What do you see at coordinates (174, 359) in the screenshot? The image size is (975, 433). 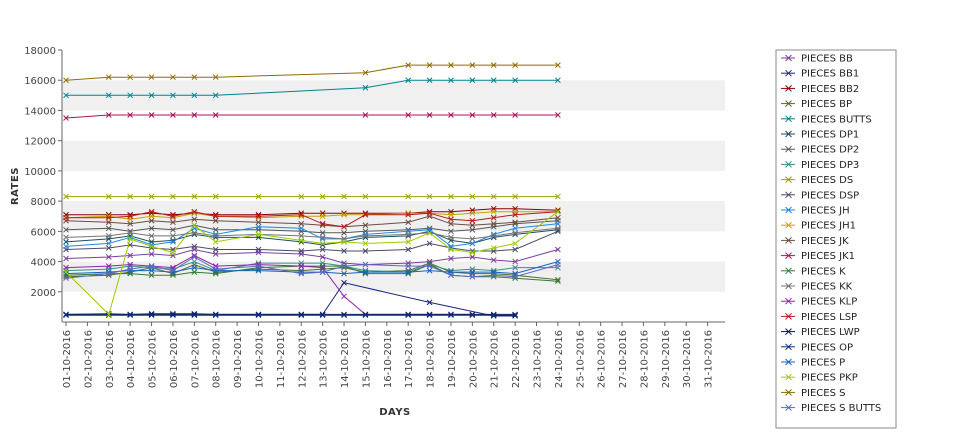 I see `x-tick-label: 06-10-2016` at bounding box center [174, 359].